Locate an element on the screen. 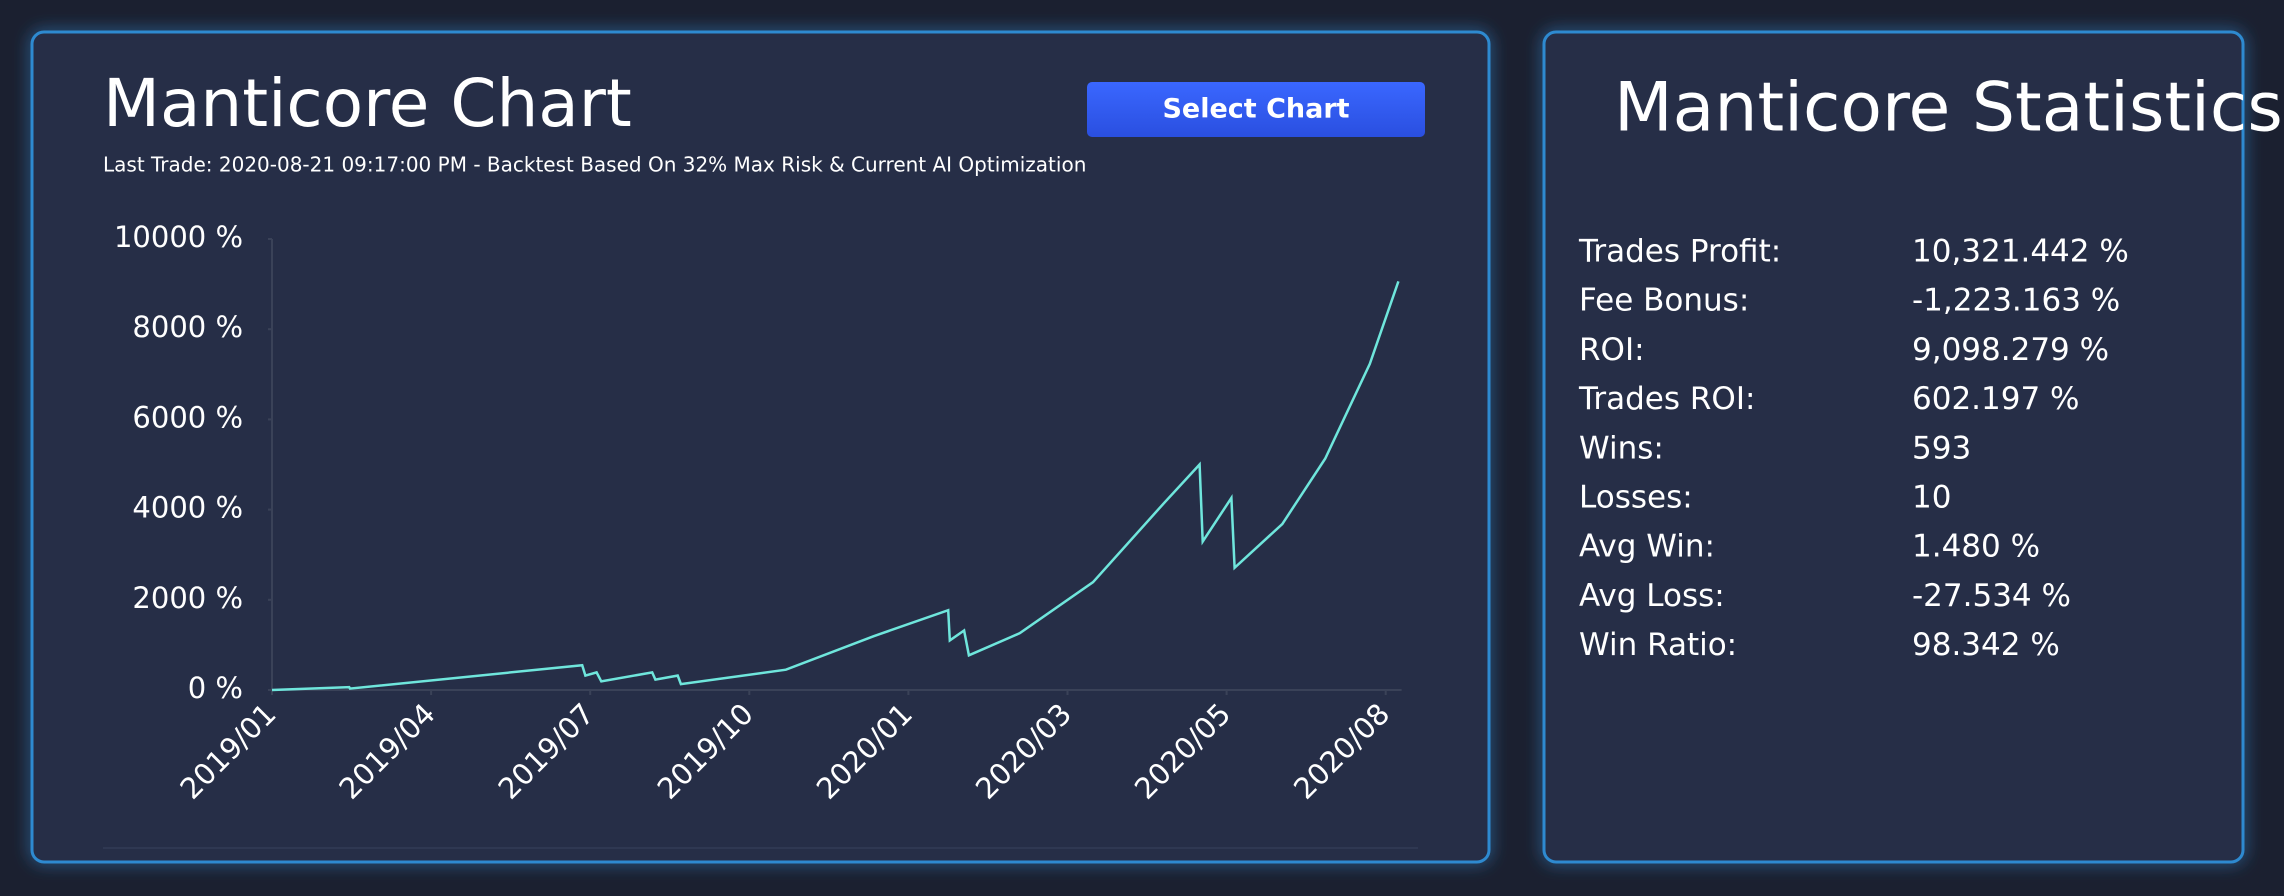  stat-label: Wins: is located at coordinates (1621, 448).